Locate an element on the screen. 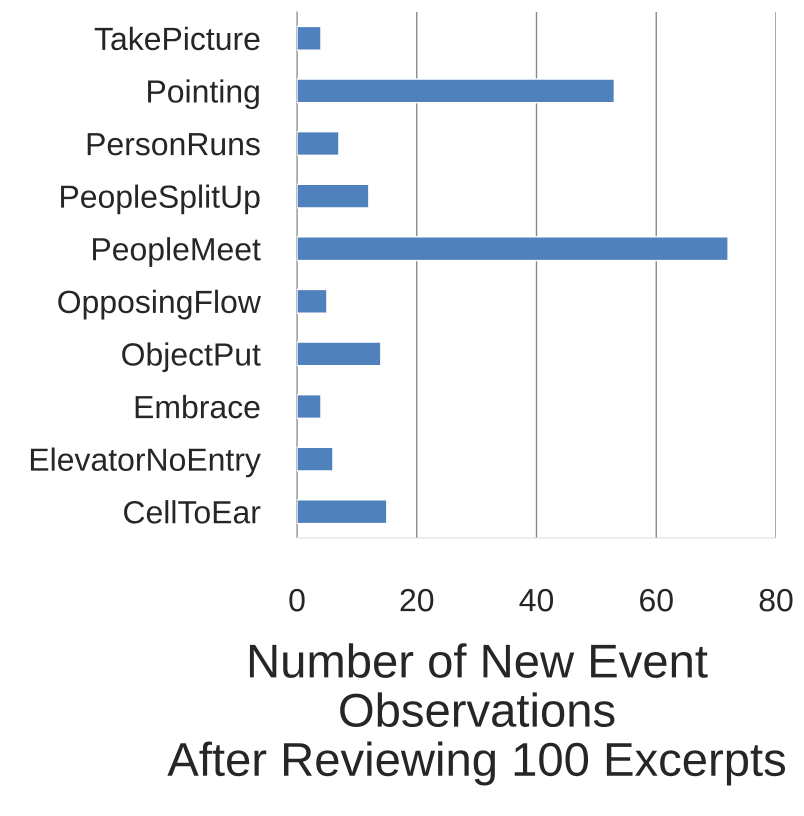 This screenshot has height=816, width=804. y-tick-label: Embrace is located at coordinates (198, 406).